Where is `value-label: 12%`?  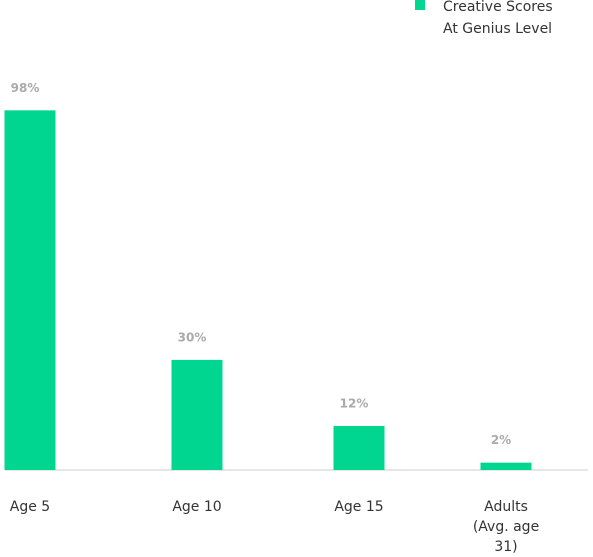 value-label: 12% is located at coordinates (354, 403).